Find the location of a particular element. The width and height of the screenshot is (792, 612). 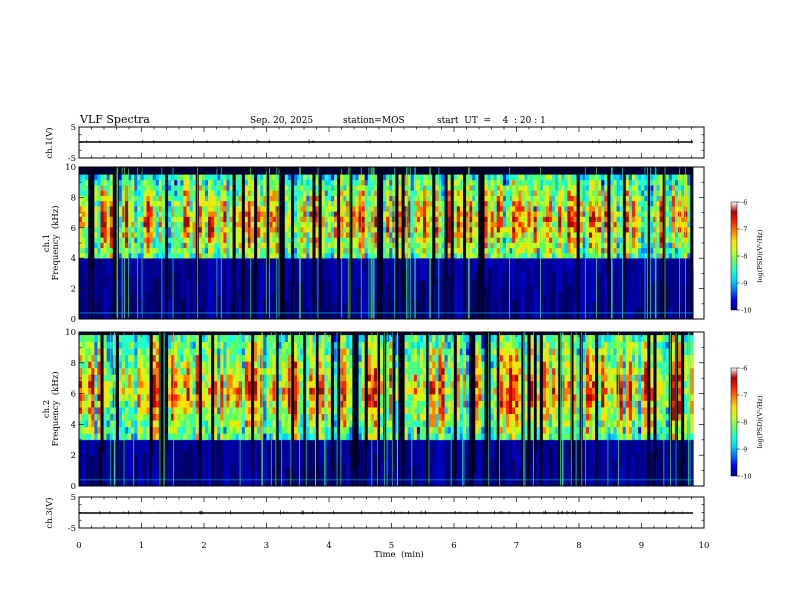

ch1-spectrogram-ytick-label: 10 is located at coordinates (70, 168).